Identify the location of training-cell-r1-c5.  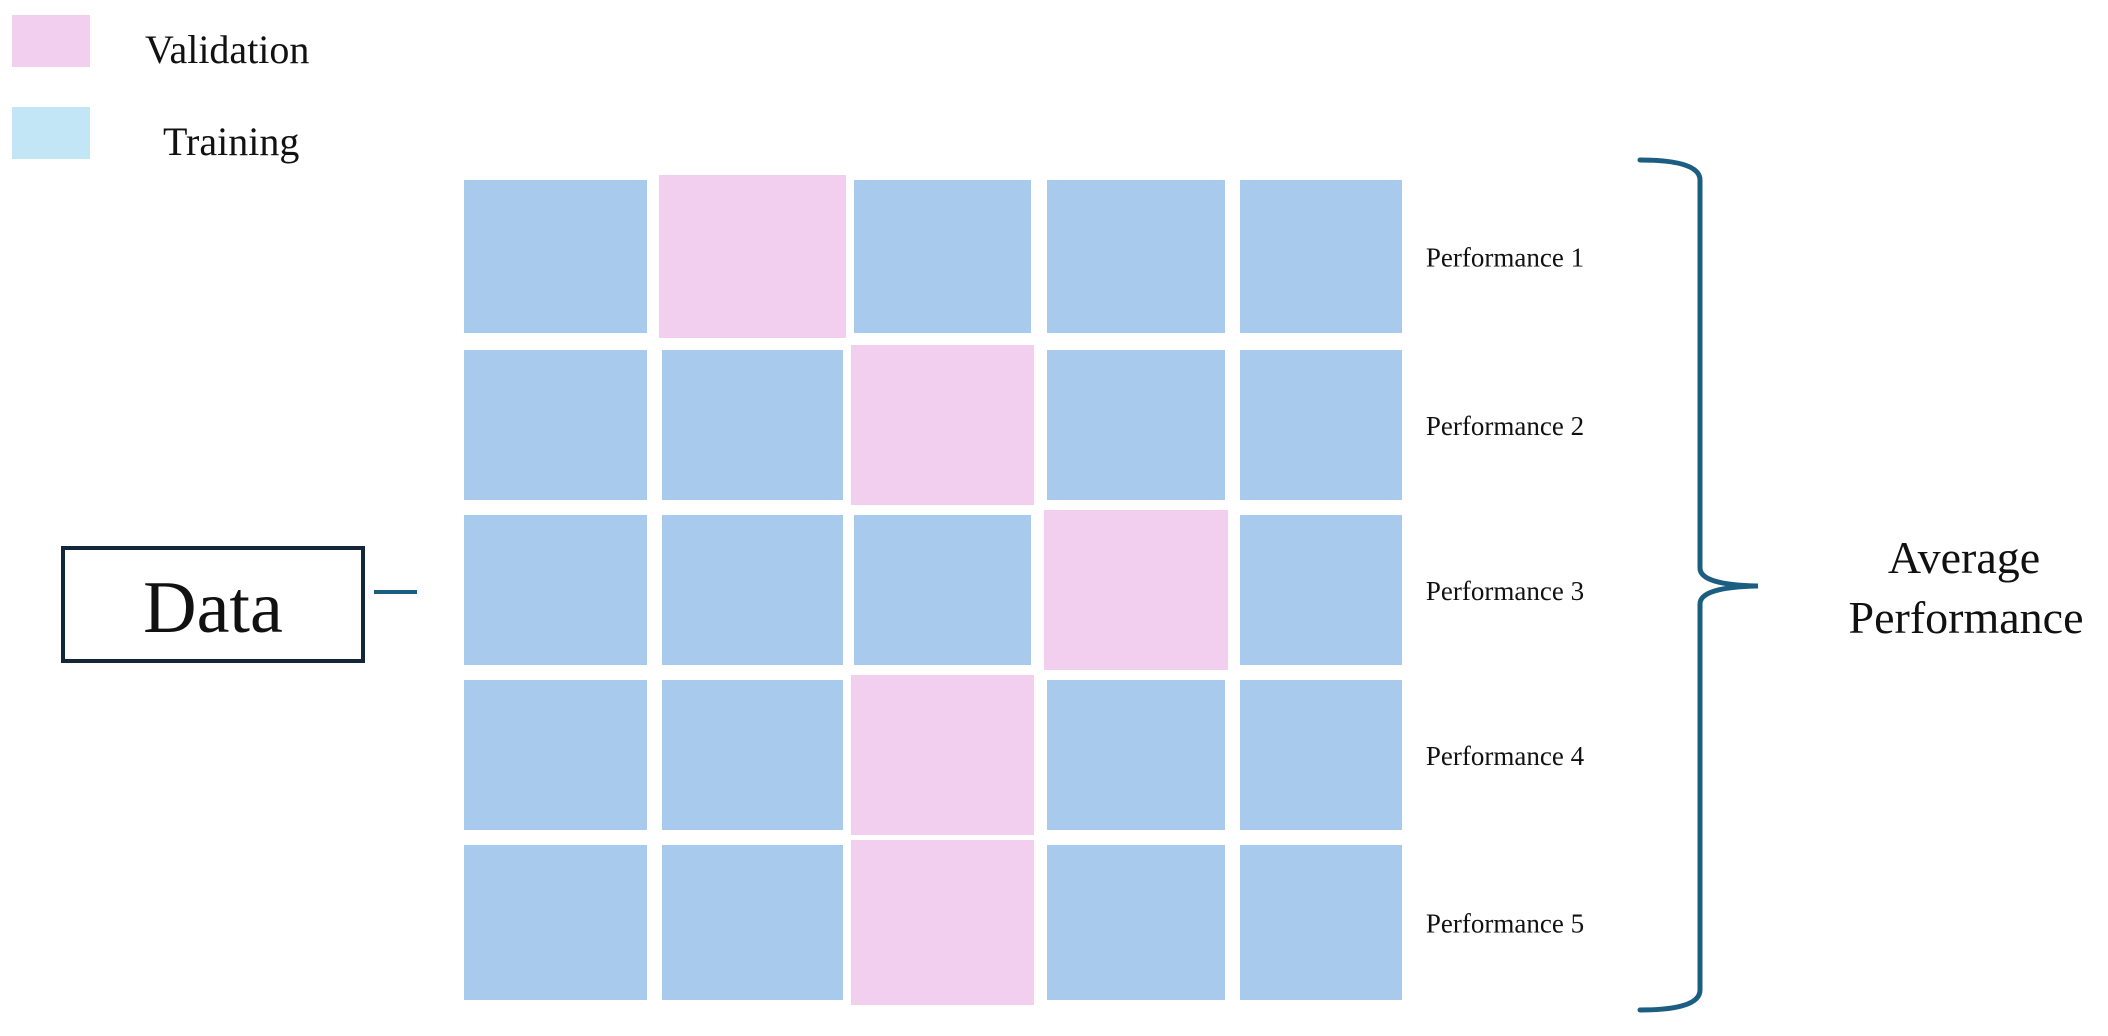
(1321, 256).